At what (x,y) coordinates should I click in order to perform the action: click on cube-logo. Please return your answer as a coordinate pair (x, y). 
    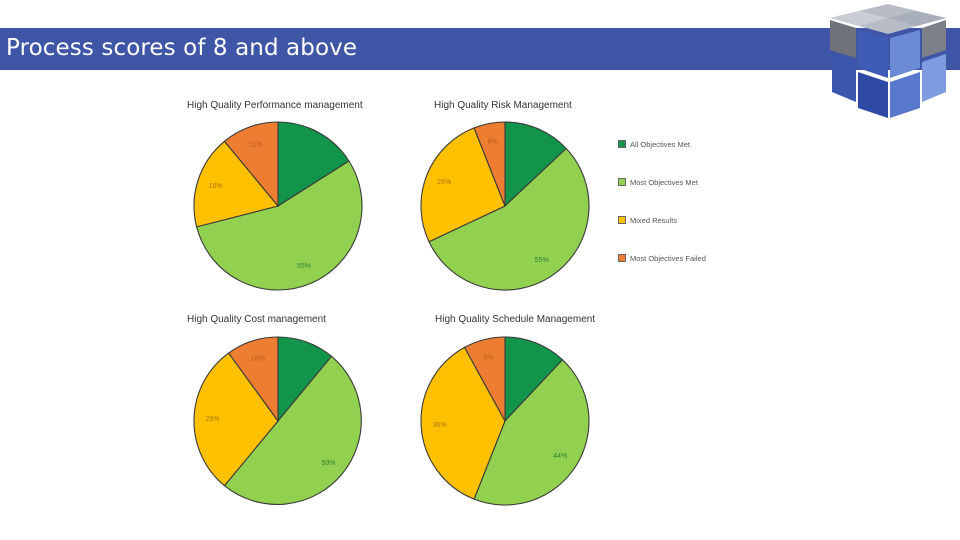
    Looking at the image, I should click on (888, 61).